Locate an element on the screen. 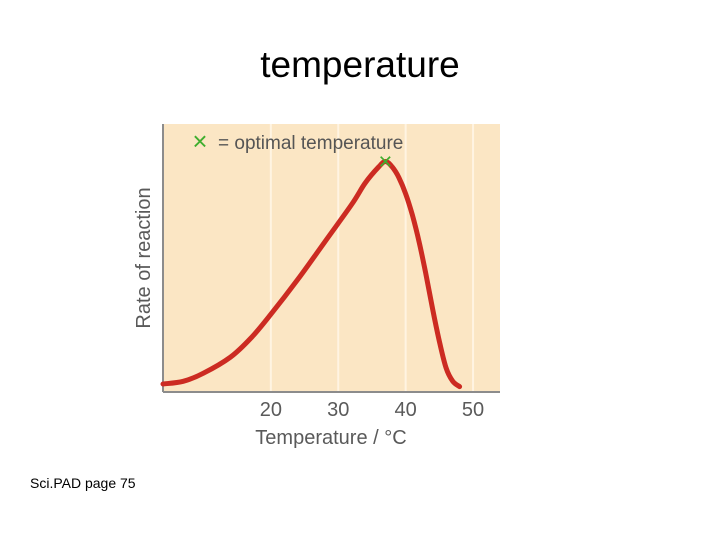 The width and height of the screenshot is (720, 540). y-axis-title: Rate of reaction is located at coordinates (144, 257).